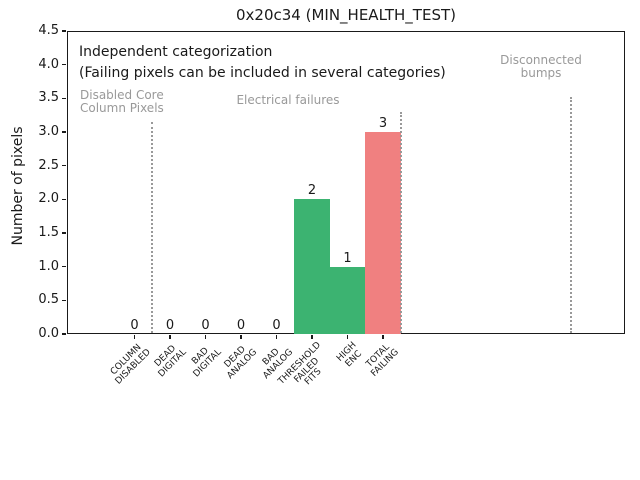 This screenshot has height=480, width=640. I want to click on y-tick-label: 1.5, so click(48, 232).